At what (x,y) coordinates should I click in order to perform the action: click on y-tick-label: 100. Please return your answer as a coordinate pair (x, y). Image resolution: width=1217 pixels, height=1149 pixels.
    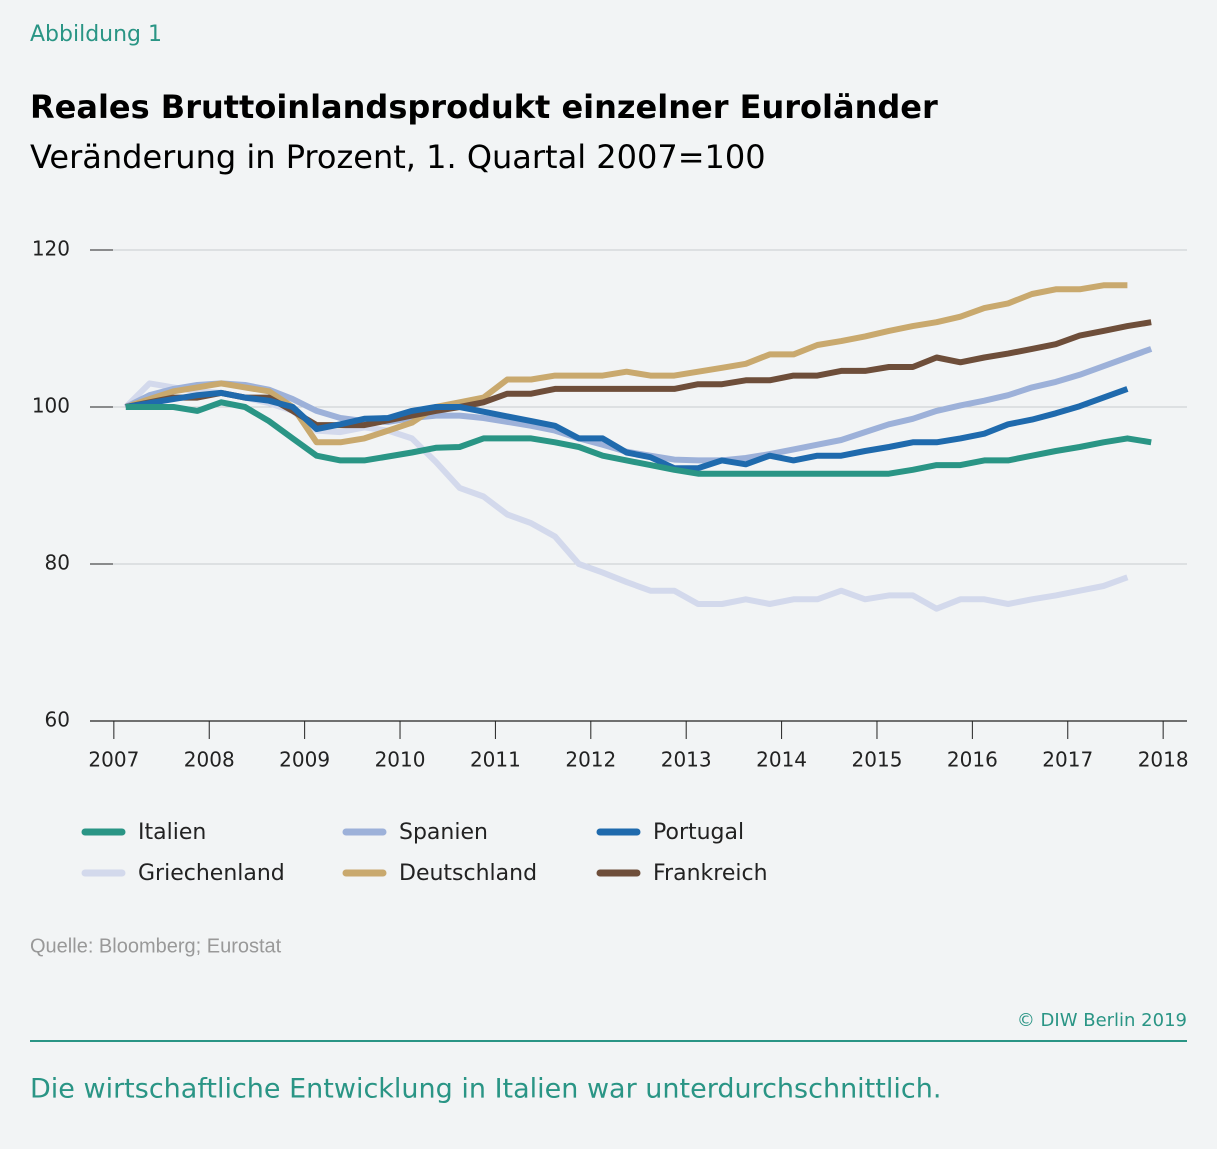
    Looking at the image, I should click on (51, 406).